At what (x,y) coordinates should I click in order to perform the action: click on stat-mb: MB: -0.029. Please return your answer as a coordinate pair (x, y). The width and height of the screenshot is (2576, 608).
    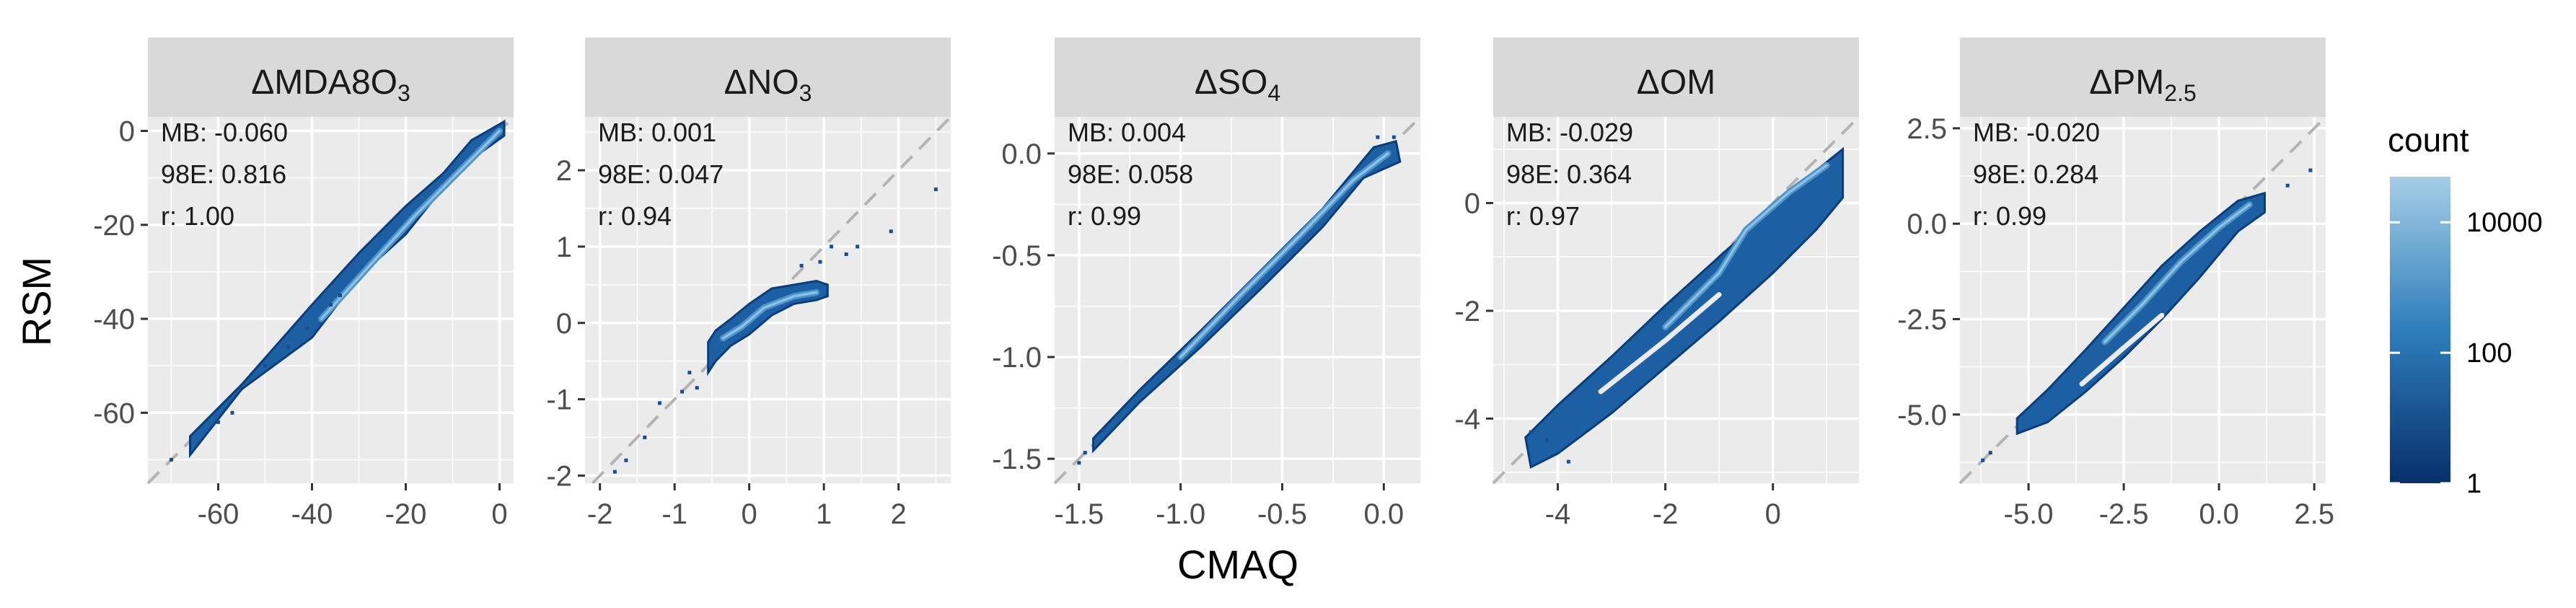
    Looking at the image, I should click on (1569, 133).